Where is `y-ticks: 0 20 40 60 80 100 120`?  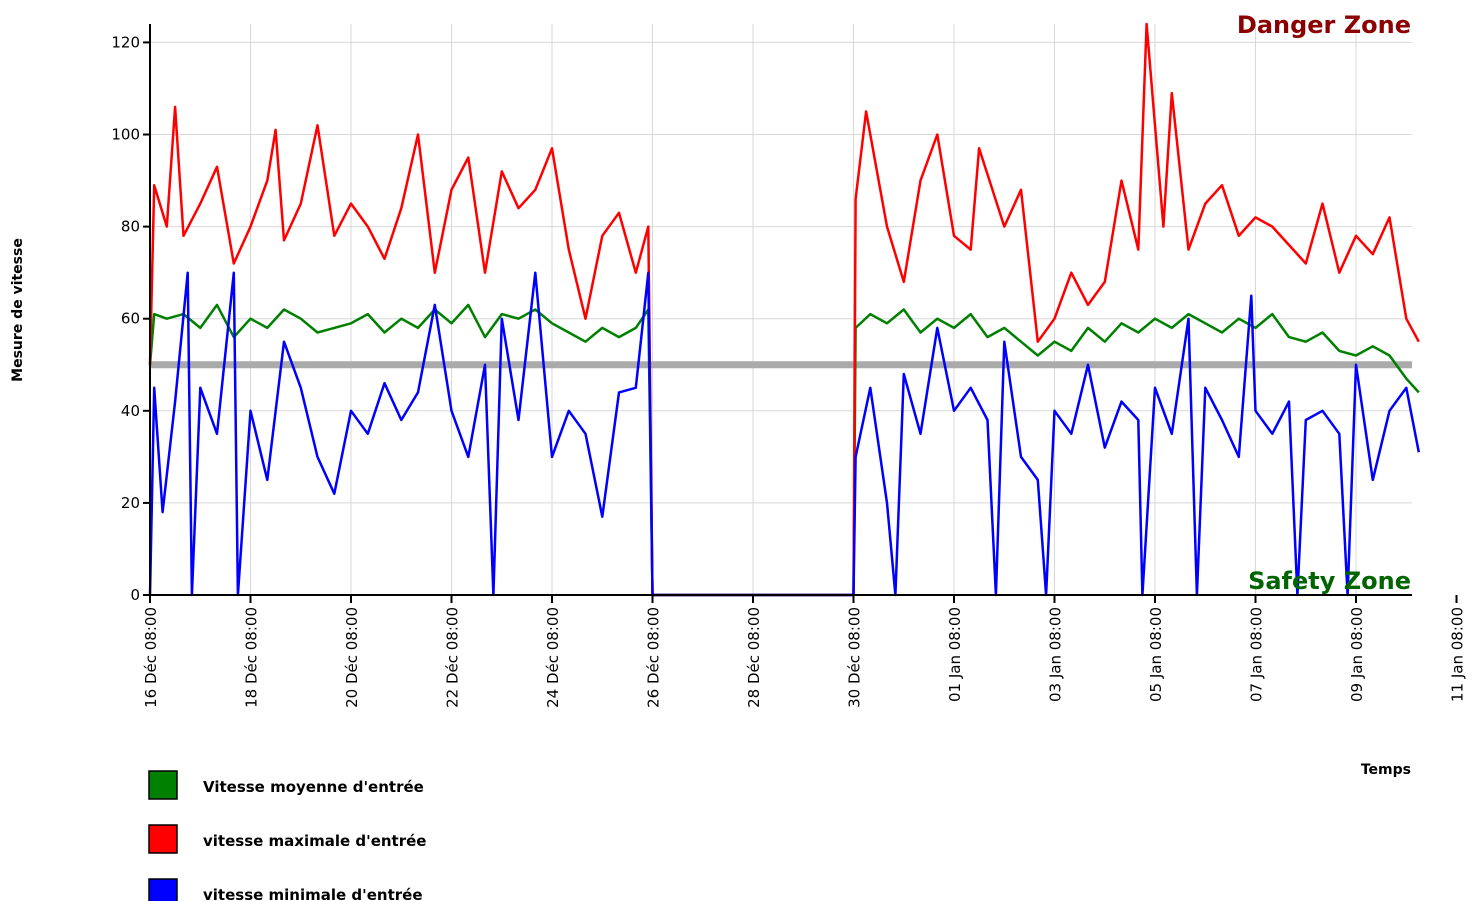
y-ticks: 0 20 40 60 80 100 120 is located at coordinates (130, 318).